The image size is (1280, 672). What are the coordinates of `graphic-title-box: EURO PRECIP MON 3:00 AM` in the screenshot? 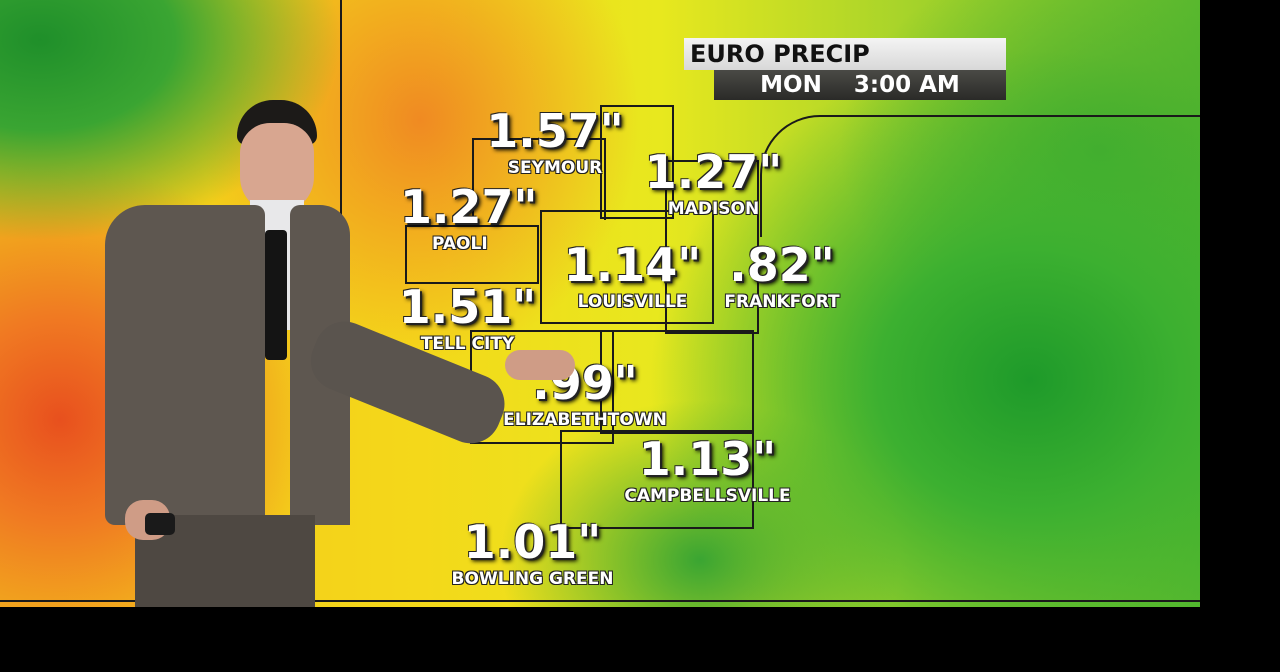 It's located at (845, 69).